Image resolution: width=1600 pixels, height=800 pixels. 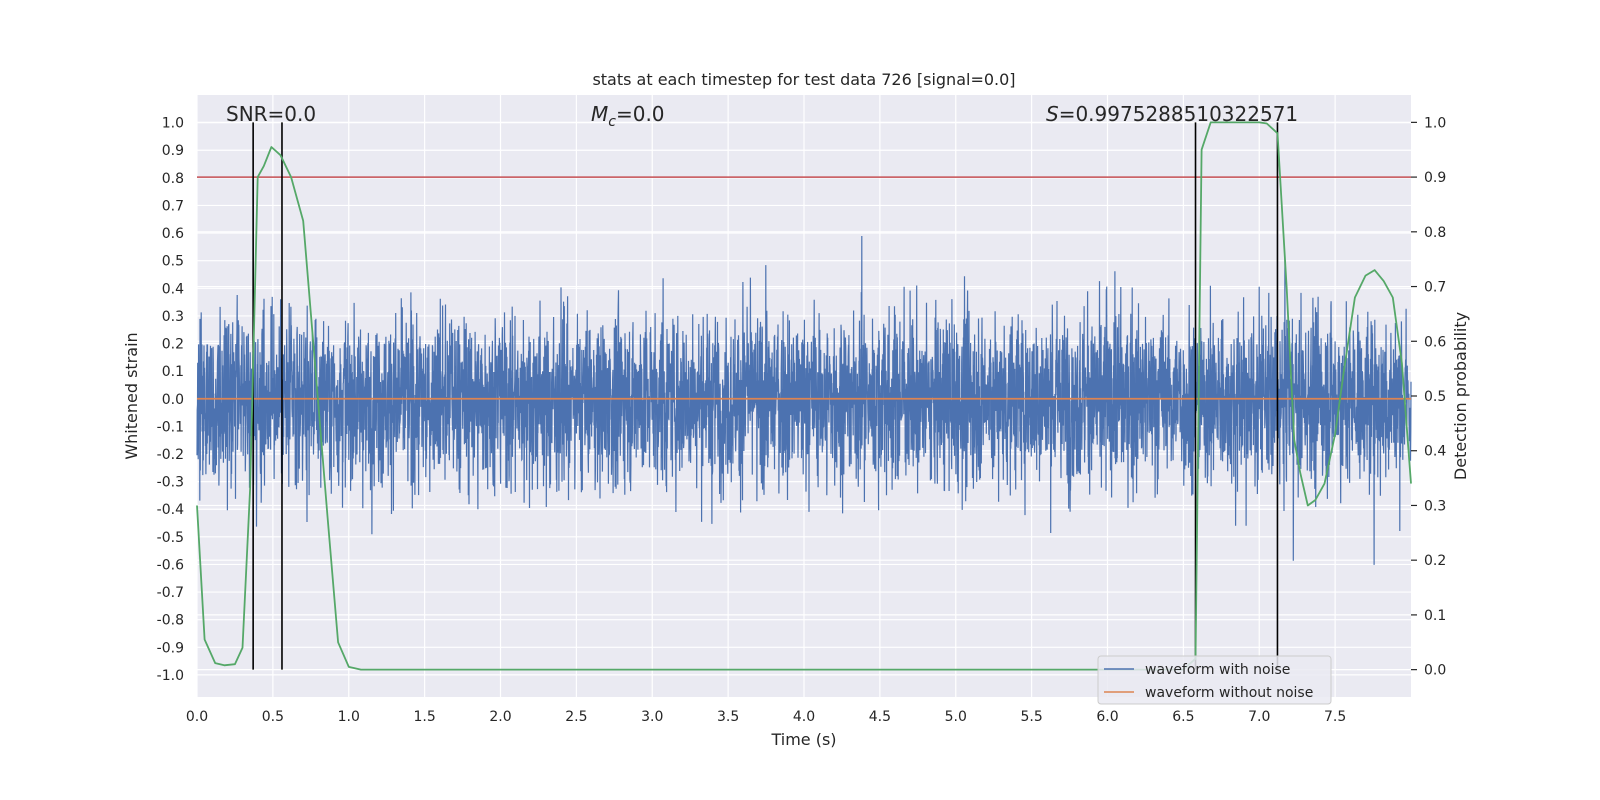 What do you see at coordinates (1259, 717) in the screenshot?
I see `x-tick-label: 7.0` at bounding box center [1259, 717].